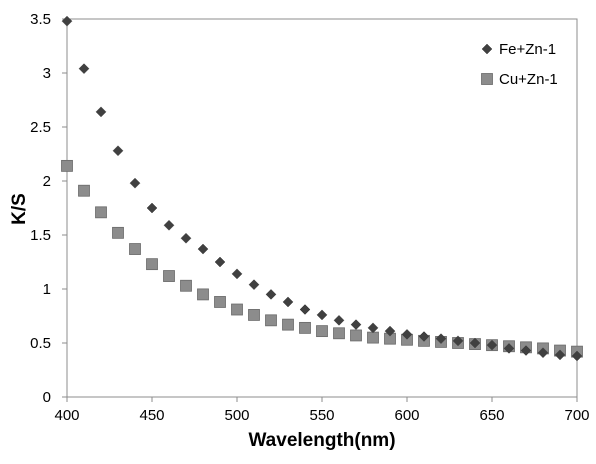  I want to click on y-tick-label: 1, so click(47, 289).